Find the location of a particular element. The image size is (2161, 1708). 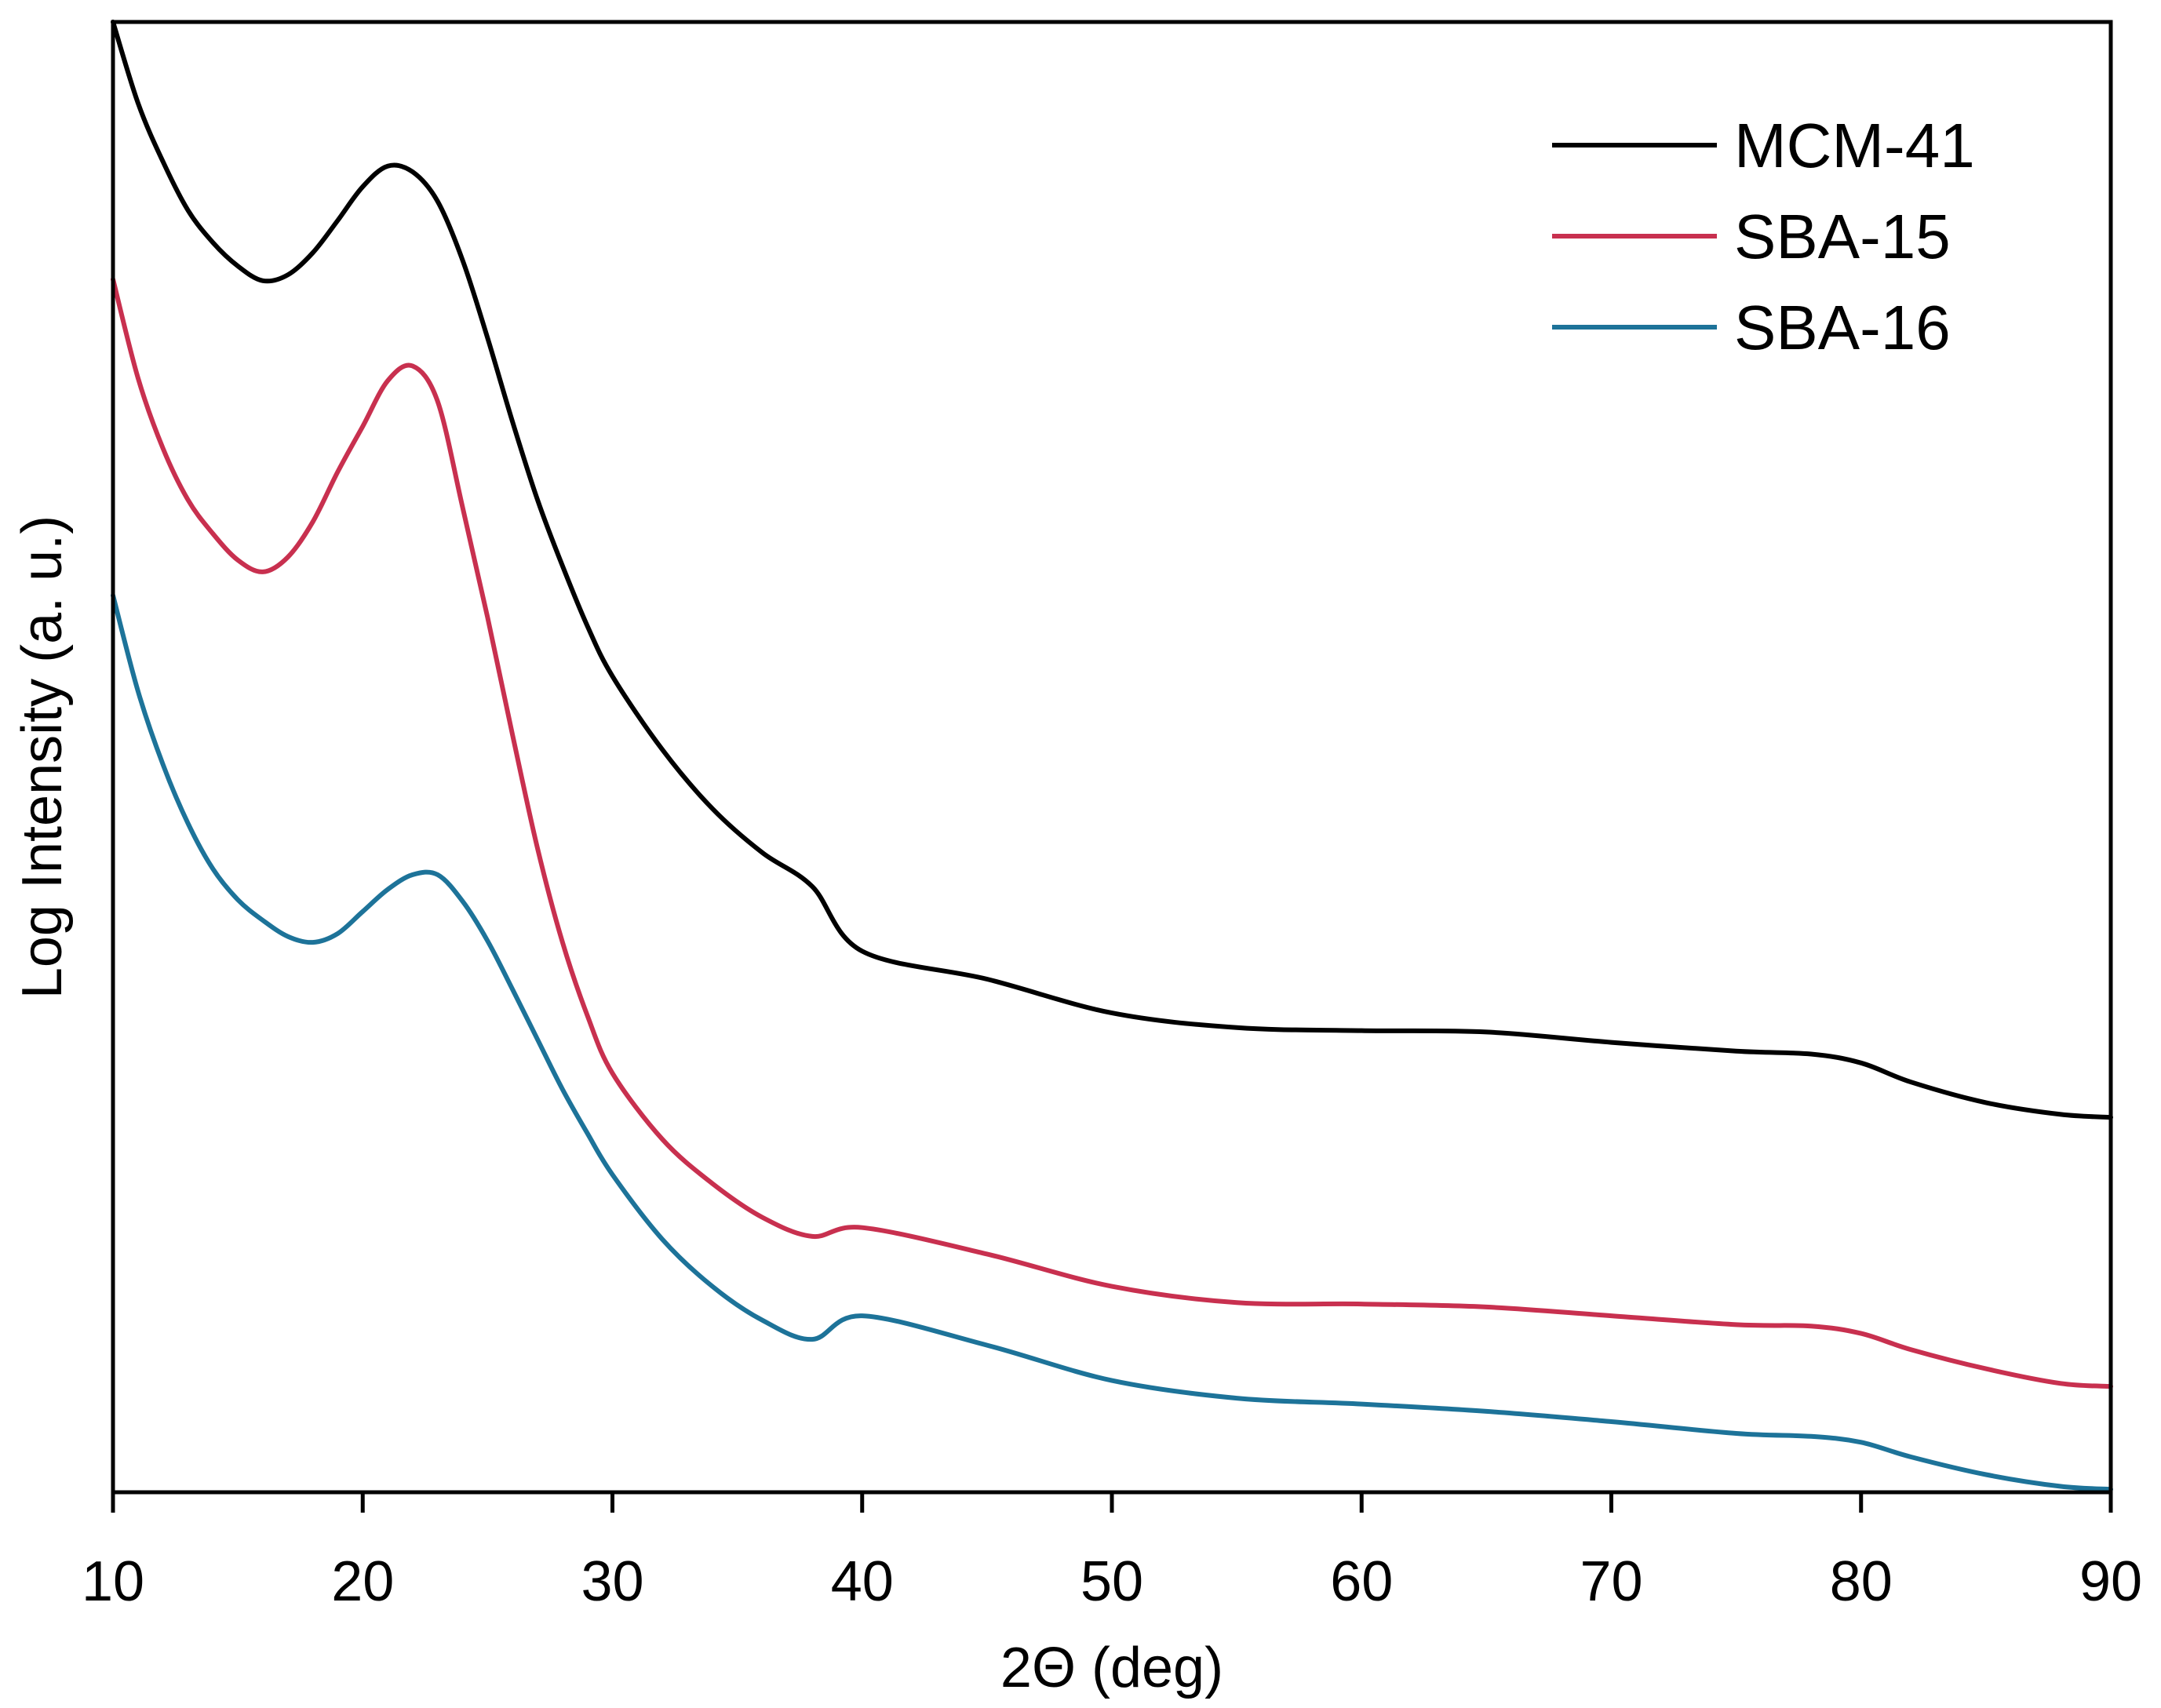

legend: MCM-41 SBA-15 SBA-16 is located at coordinates (1763, 236).